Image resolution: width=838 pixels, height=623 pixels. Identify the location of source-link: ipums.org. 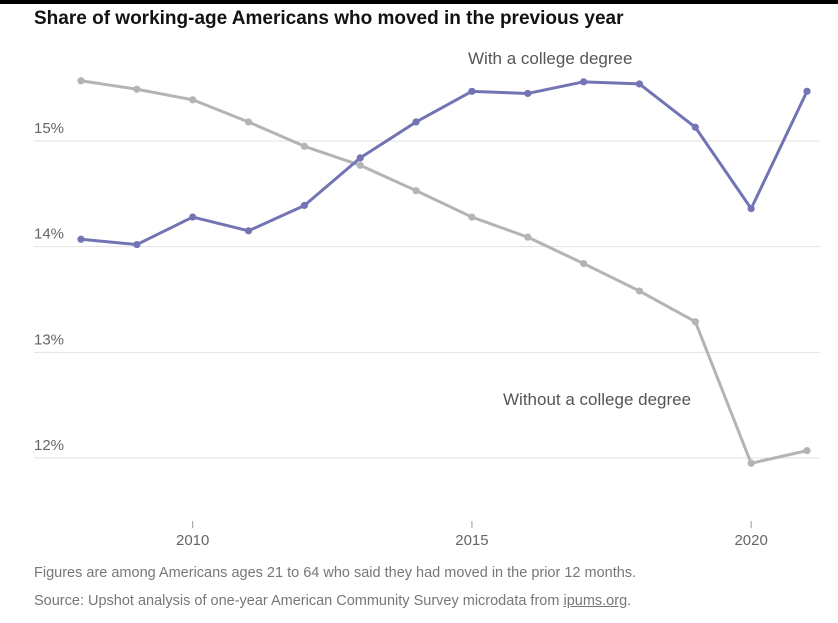
(595, 601).